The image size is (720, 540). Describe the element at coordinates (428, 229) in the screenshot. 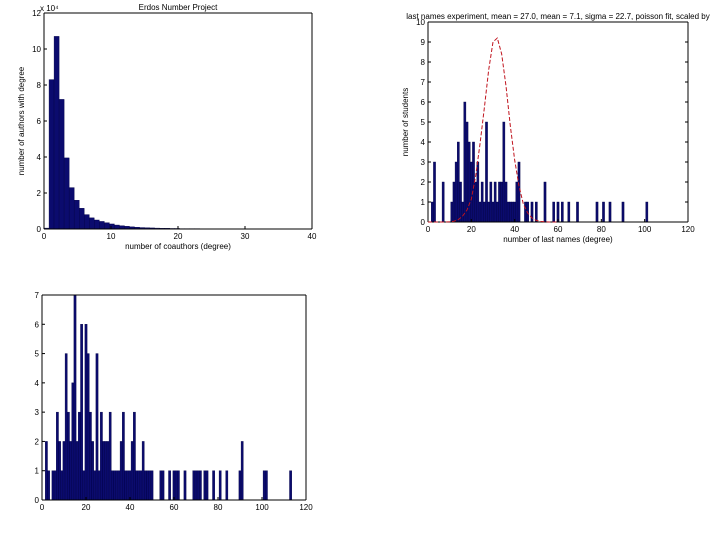

I see `x-tick-label: 0` at that location.